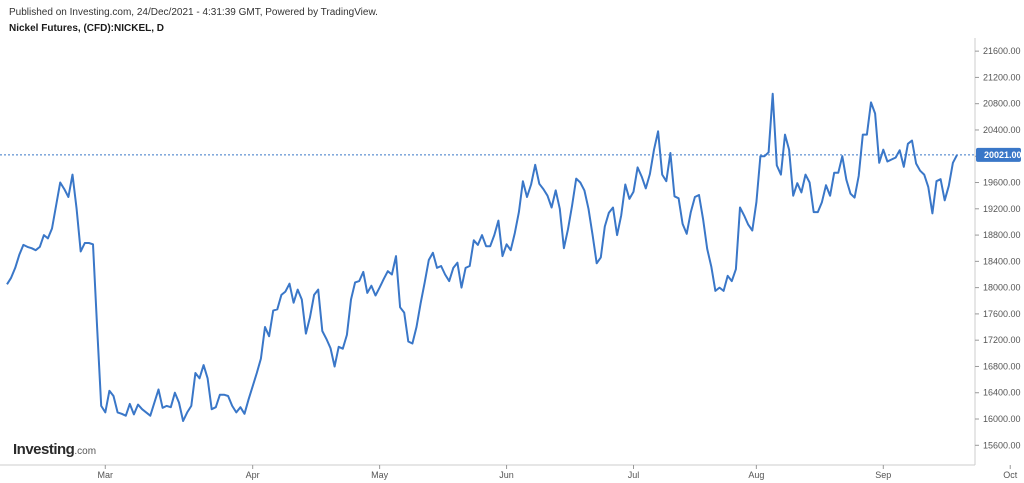 The image size is (1024, 483). What do you see at coordinates (1002, 183) in the screenshot?
I see `y-tick-label: 19600.00` at bounding box center [1002, 183].